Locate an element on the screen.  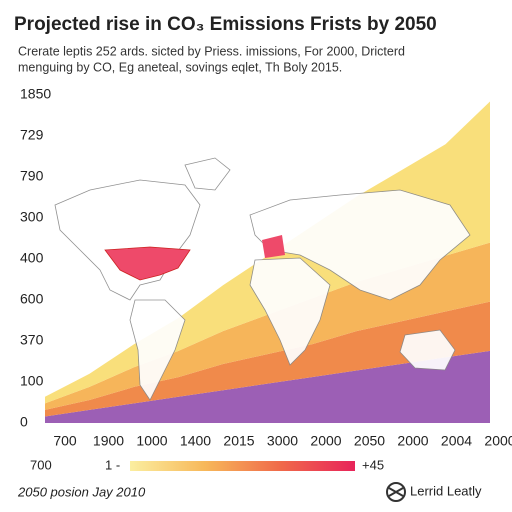
x-tick-label: 2015 is located at coordinates (238, 441).